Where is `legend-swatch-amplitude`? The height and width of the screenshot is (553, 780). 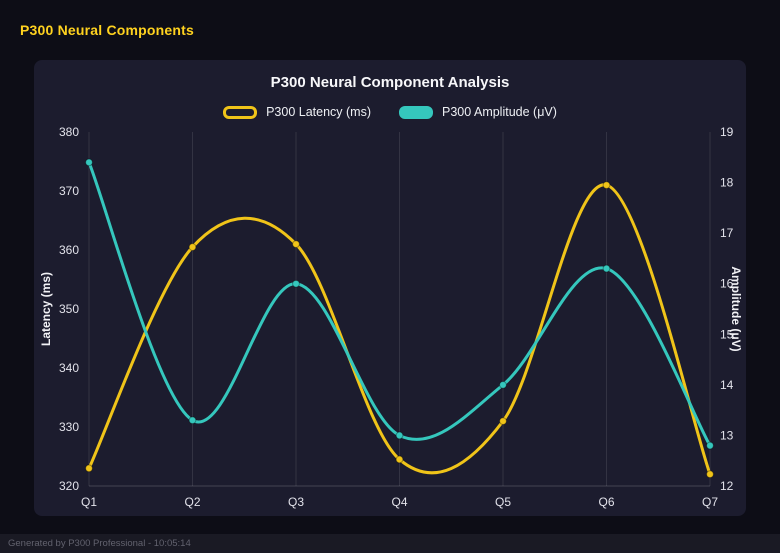 legend-swatch-amplitude is located at coordinates (416, 112).